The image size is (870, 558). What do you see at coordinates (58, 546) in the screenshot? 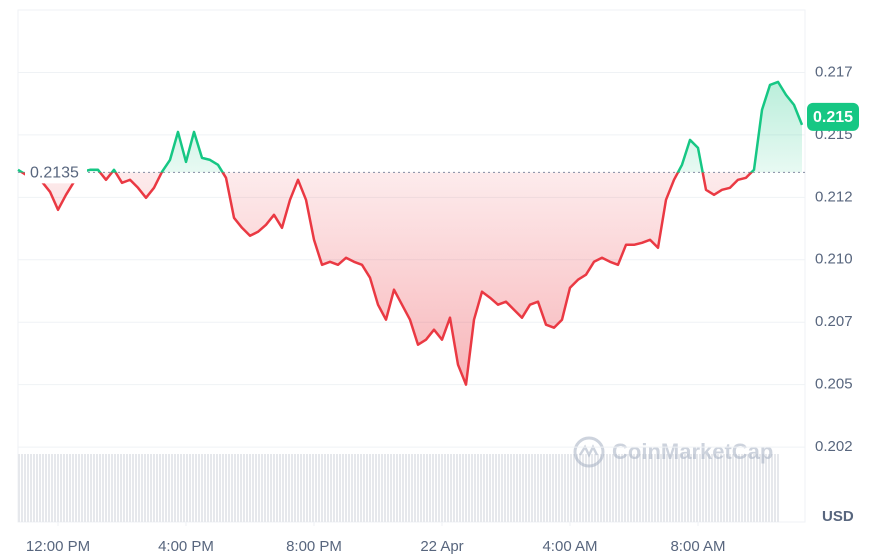
I see `x-tick-label: 12:00 PM` at bounding box center [58, 546].